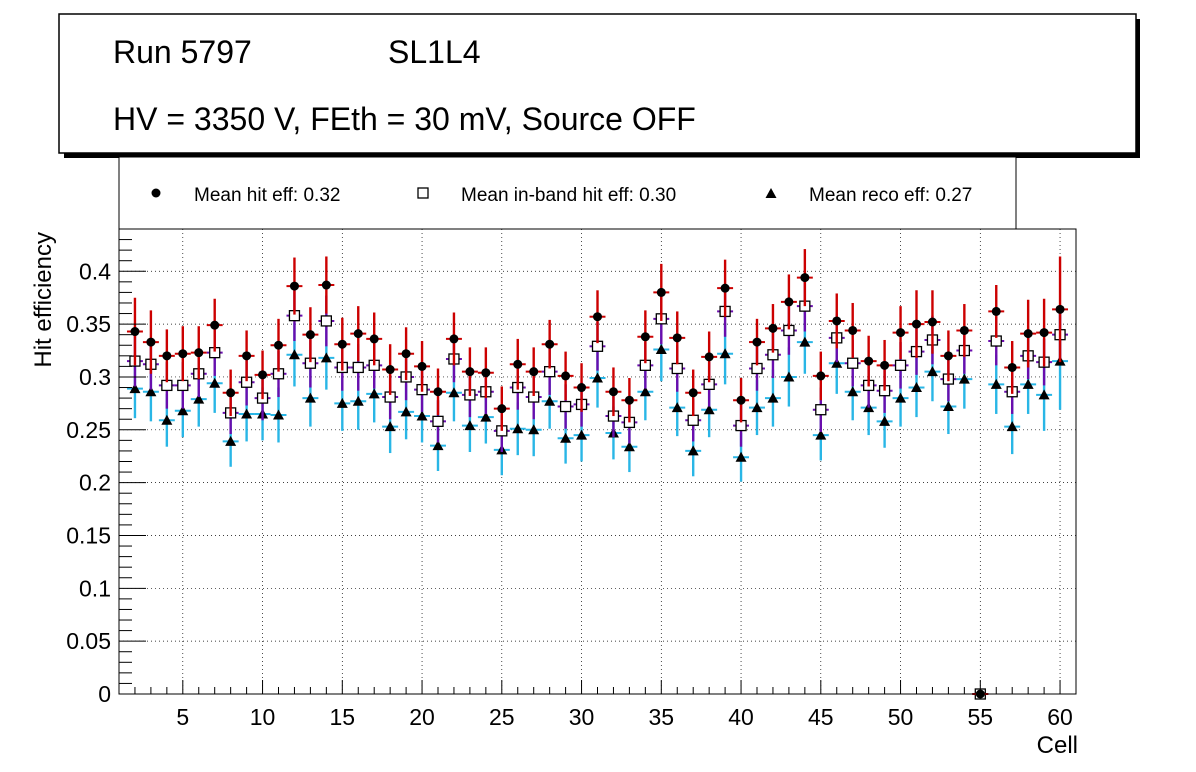 This screenshot has height=772, width=1196. Describe the element at coordinates (343, 717) in the screenshot. I see `x-tick-label: 15` at that location.